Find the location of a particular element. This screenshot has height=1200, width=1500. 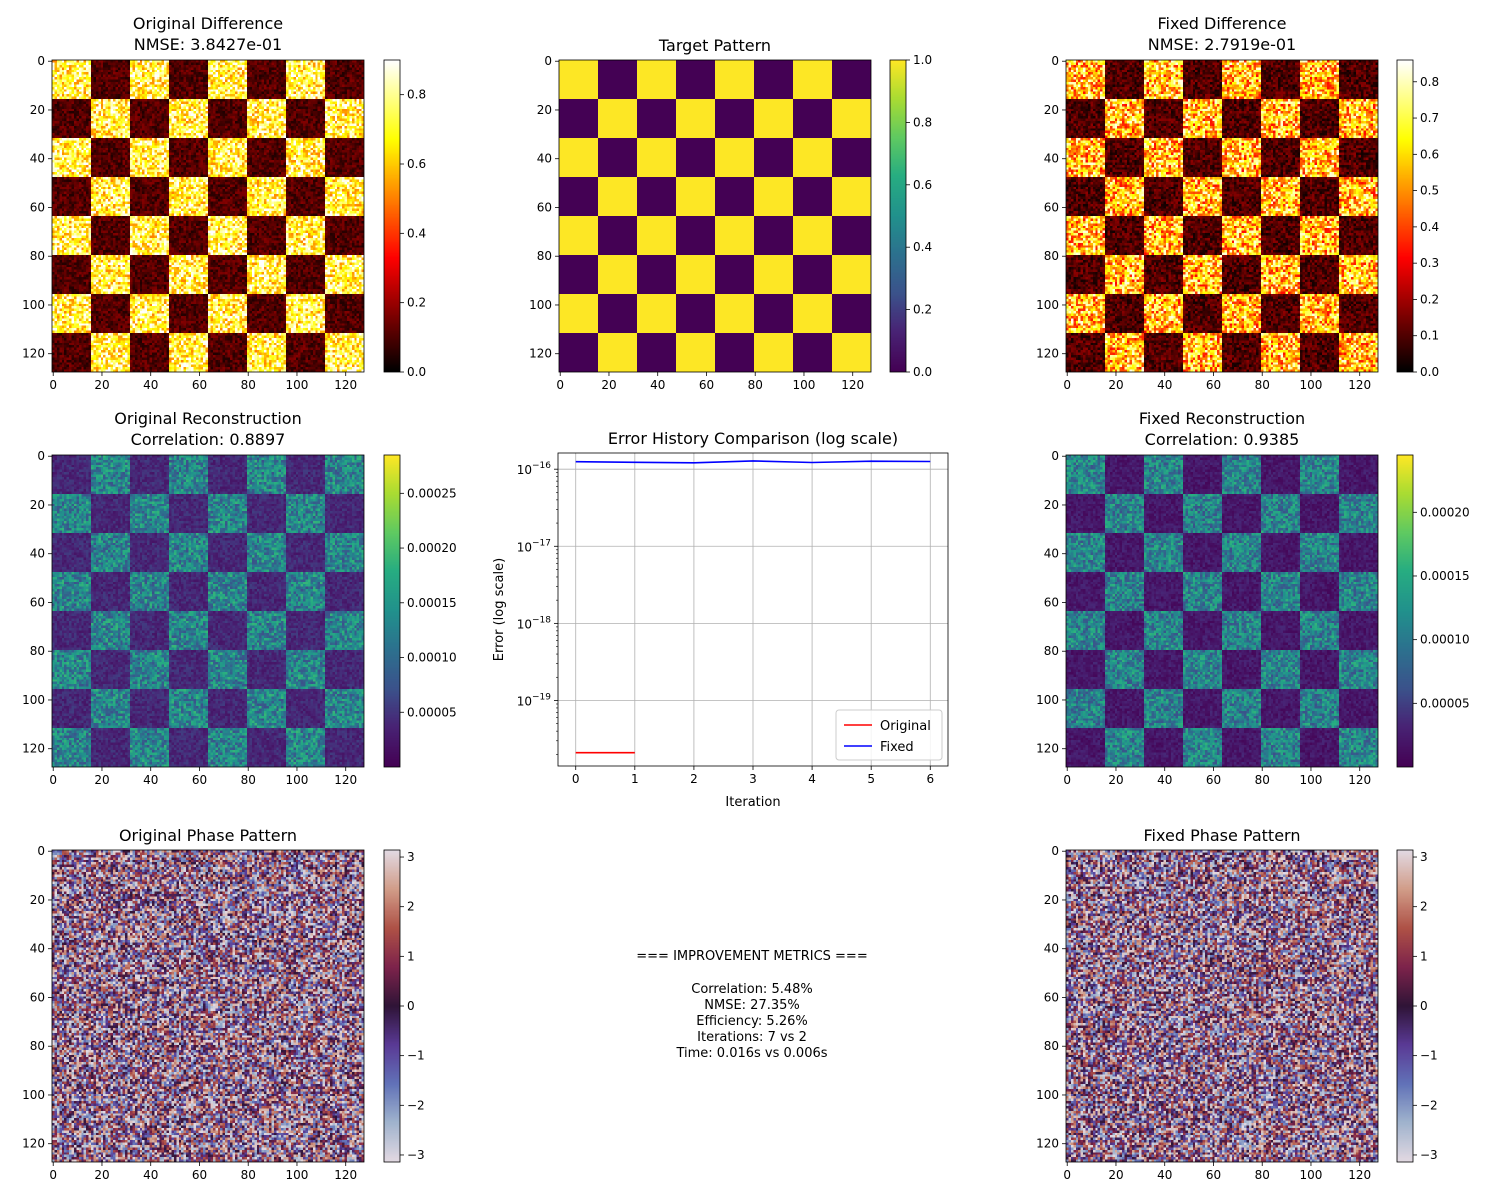

colorbar-tick-label: 0.00005 is located at coordinates (432, 712).